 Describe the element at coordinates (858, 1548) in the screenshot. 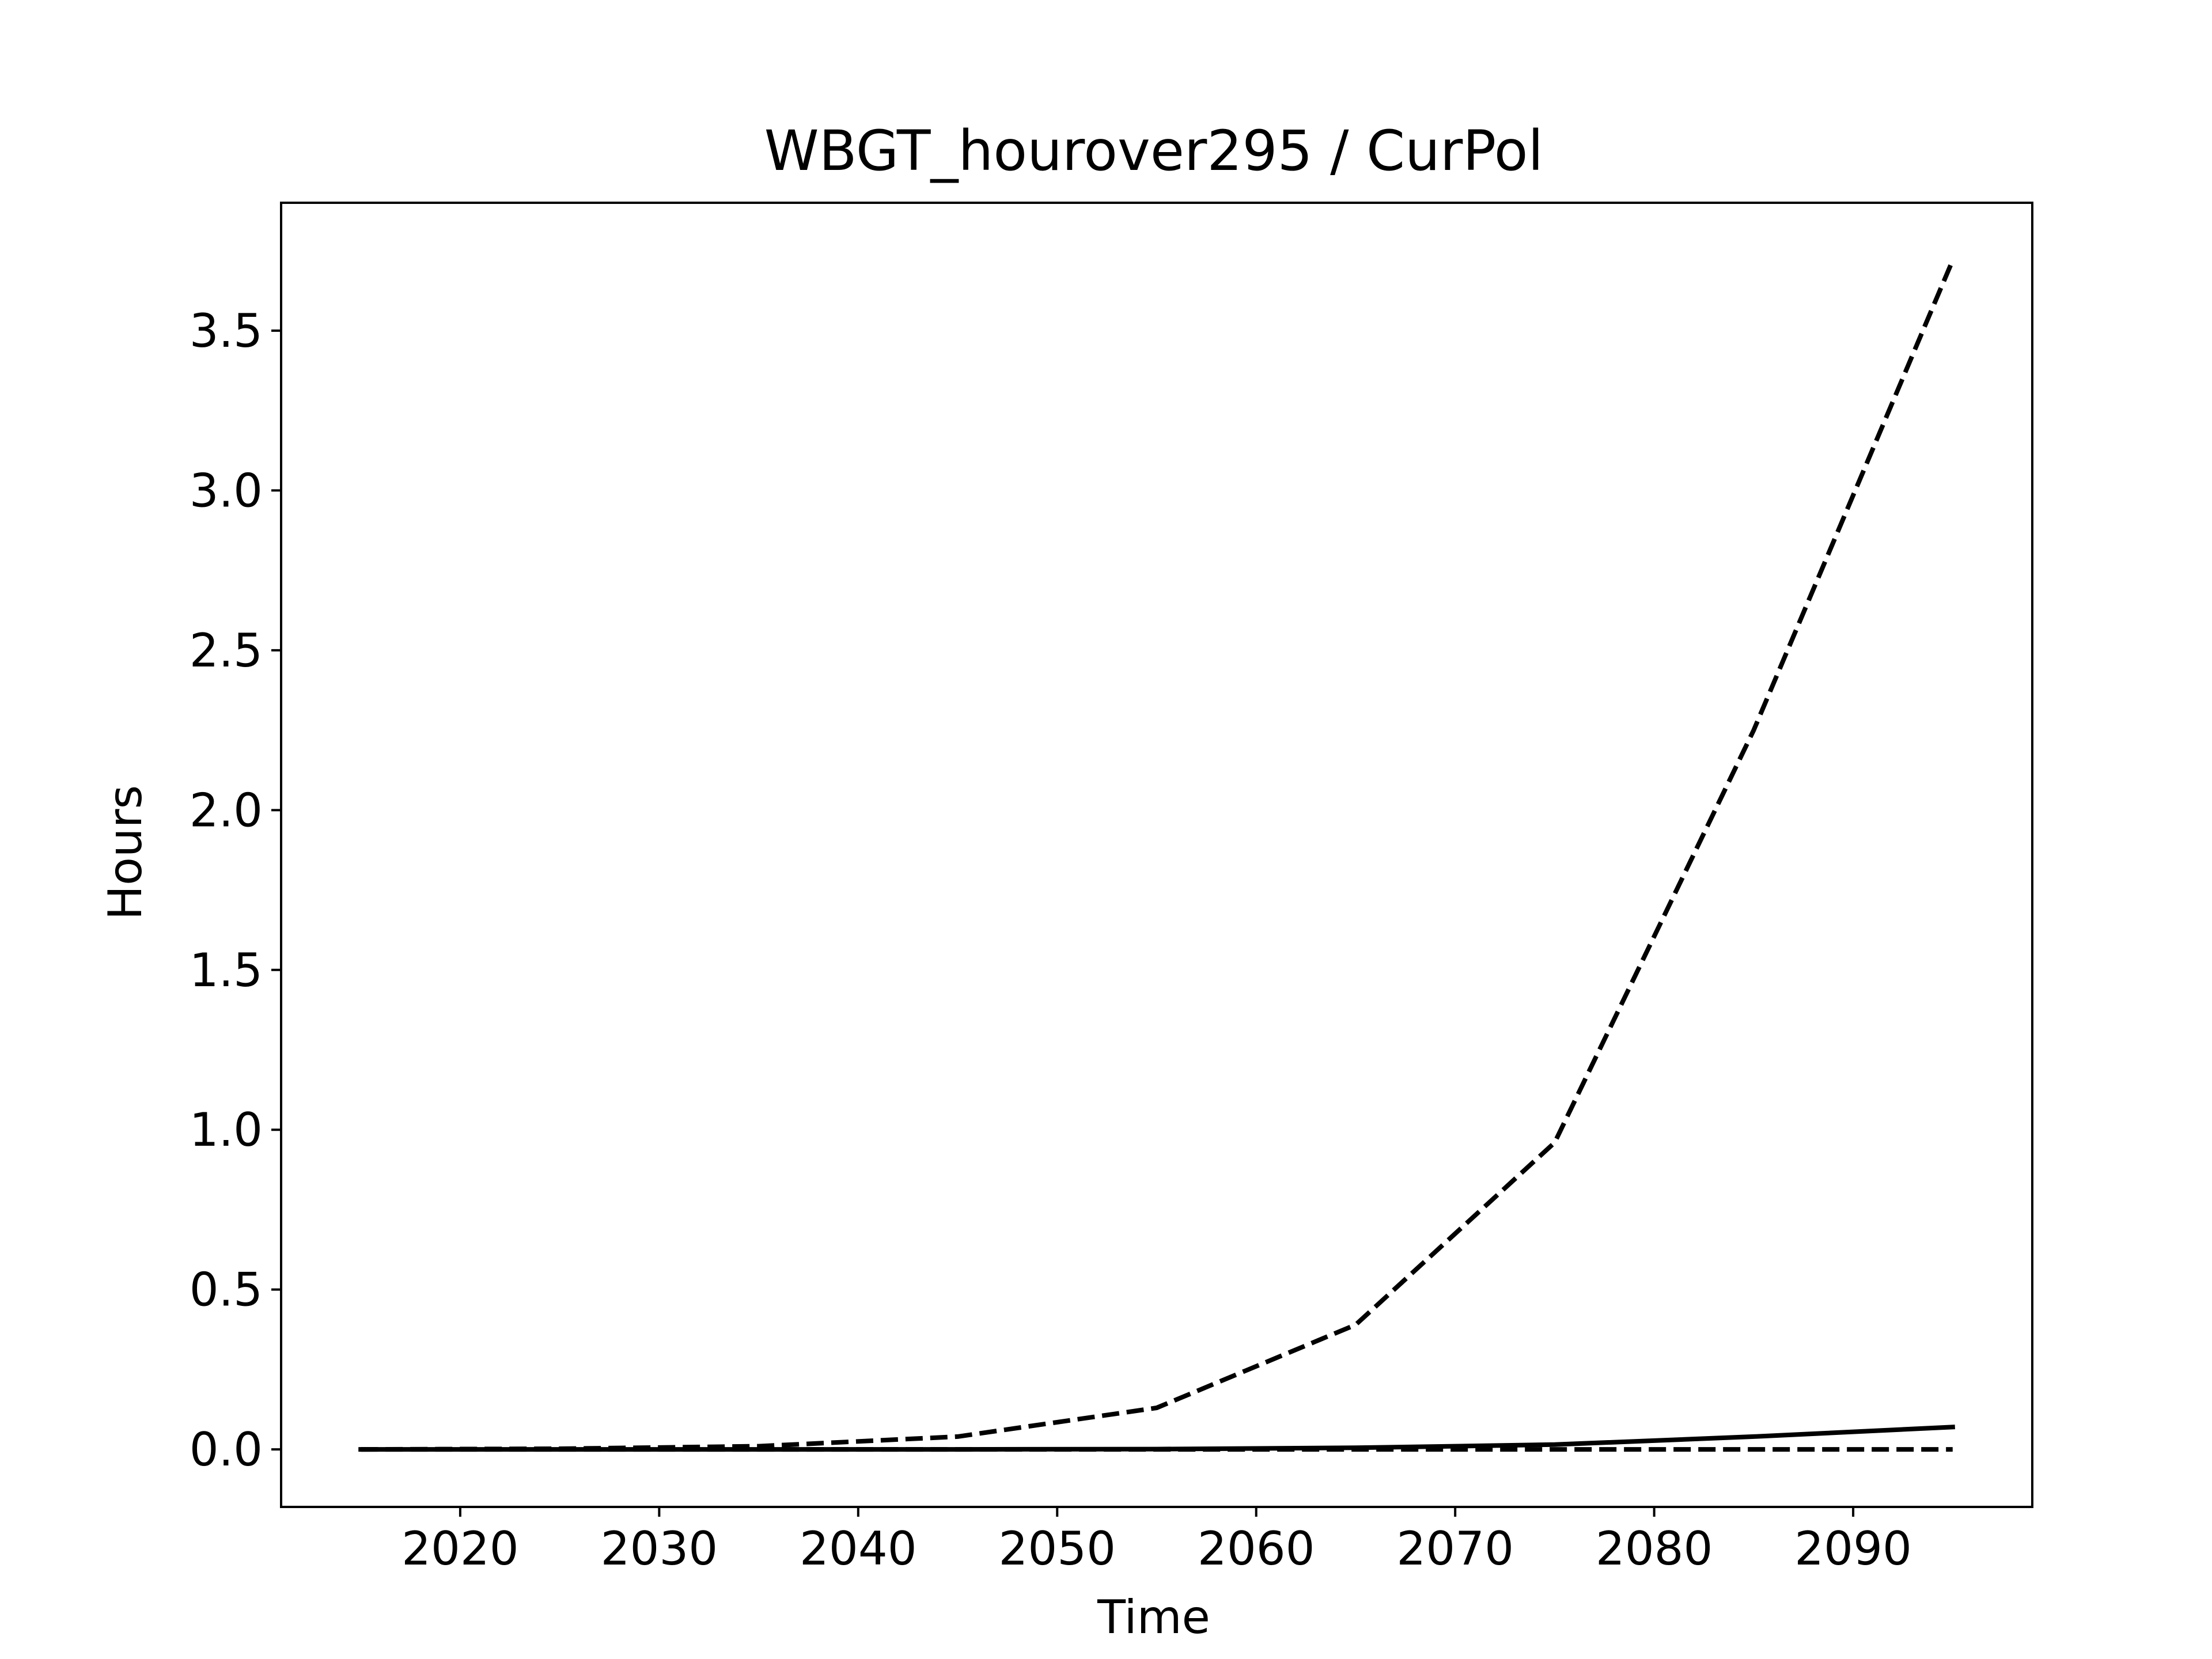

I see `x-tick-label: 2040` at that location.